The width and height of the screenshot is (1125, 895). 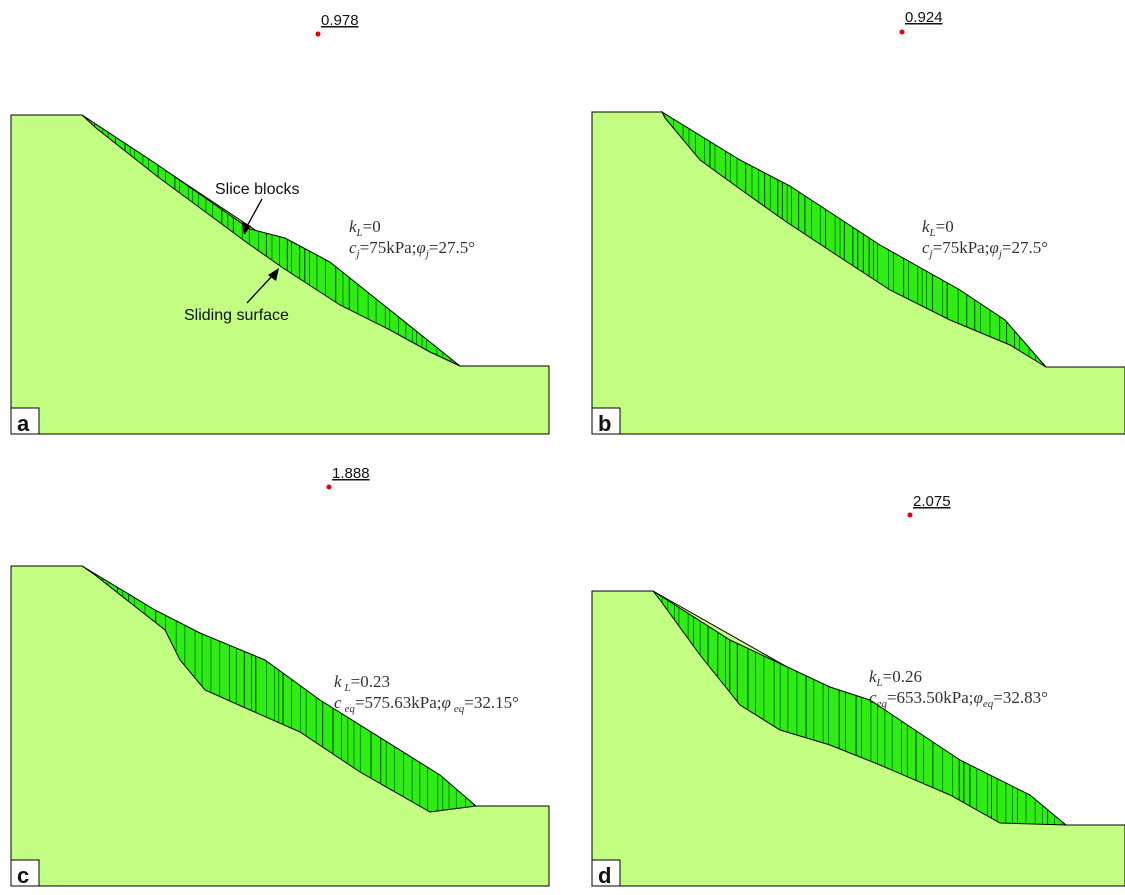 What do you see at coordinates (895, 678) in the screenshot?
I see `parameter-line-1: kL=0.26` at bounding box center [895, 678].